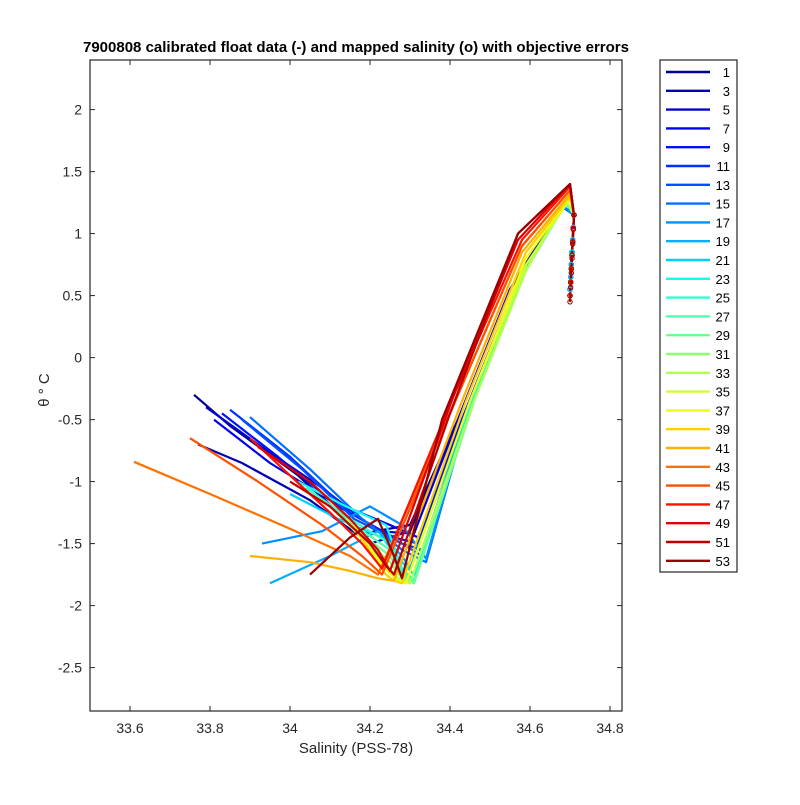 This screenshot has width=800, height=805. What do you see at coordinates (449, 728) in the screenshot?
I see `x-tick-label: 34.4` at bounding box center [449, 728].